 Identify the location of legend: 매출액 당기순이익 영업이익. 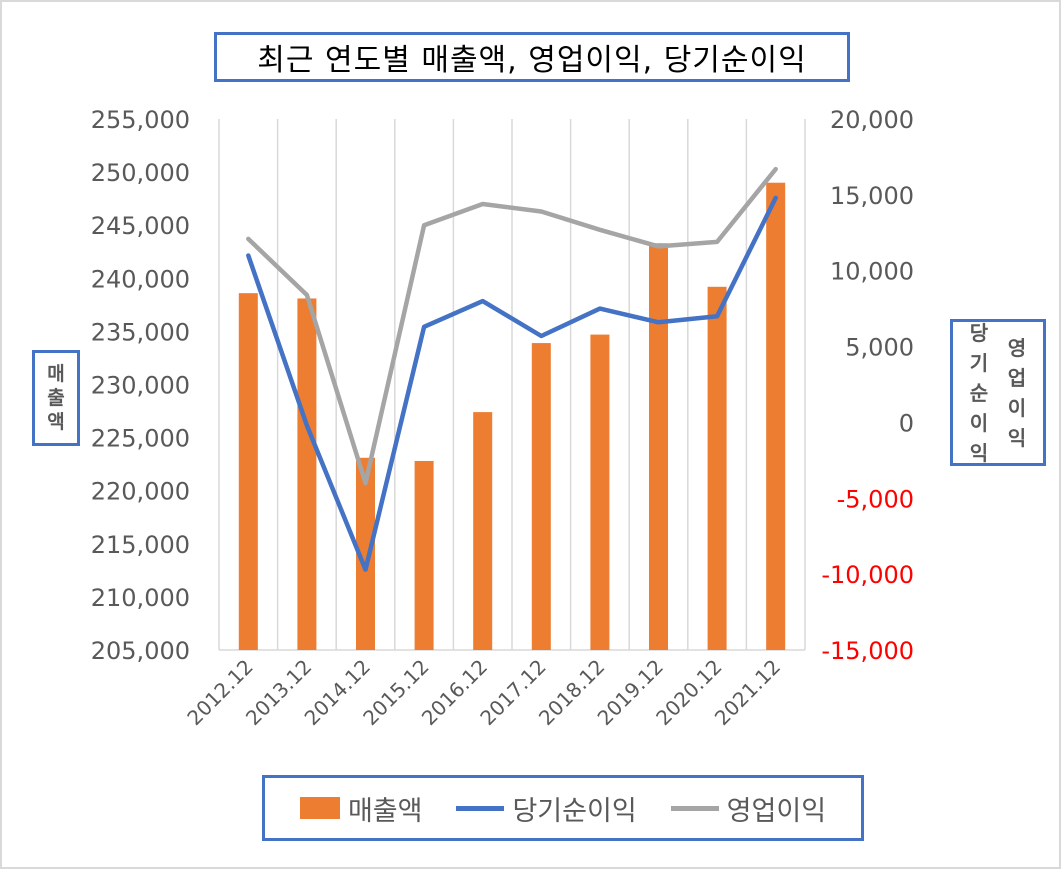
(563, 808).